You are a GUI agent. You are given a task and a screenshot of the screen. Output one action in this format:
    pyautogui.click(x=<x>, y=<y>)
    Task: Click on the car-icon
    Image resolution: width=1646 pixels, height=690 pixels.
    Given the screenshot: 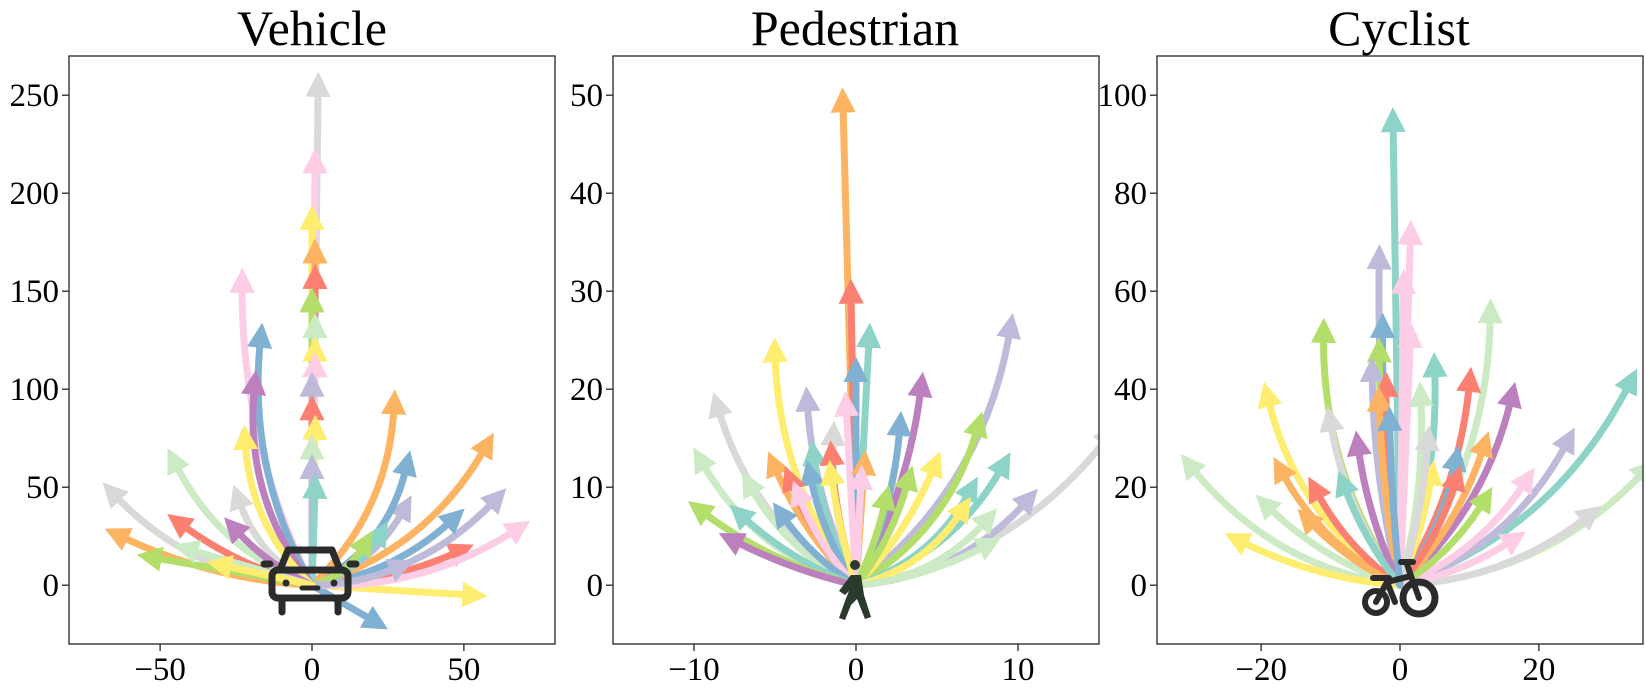 What is the action you would take?
    pyautogui.click(x=310, y=581)
    